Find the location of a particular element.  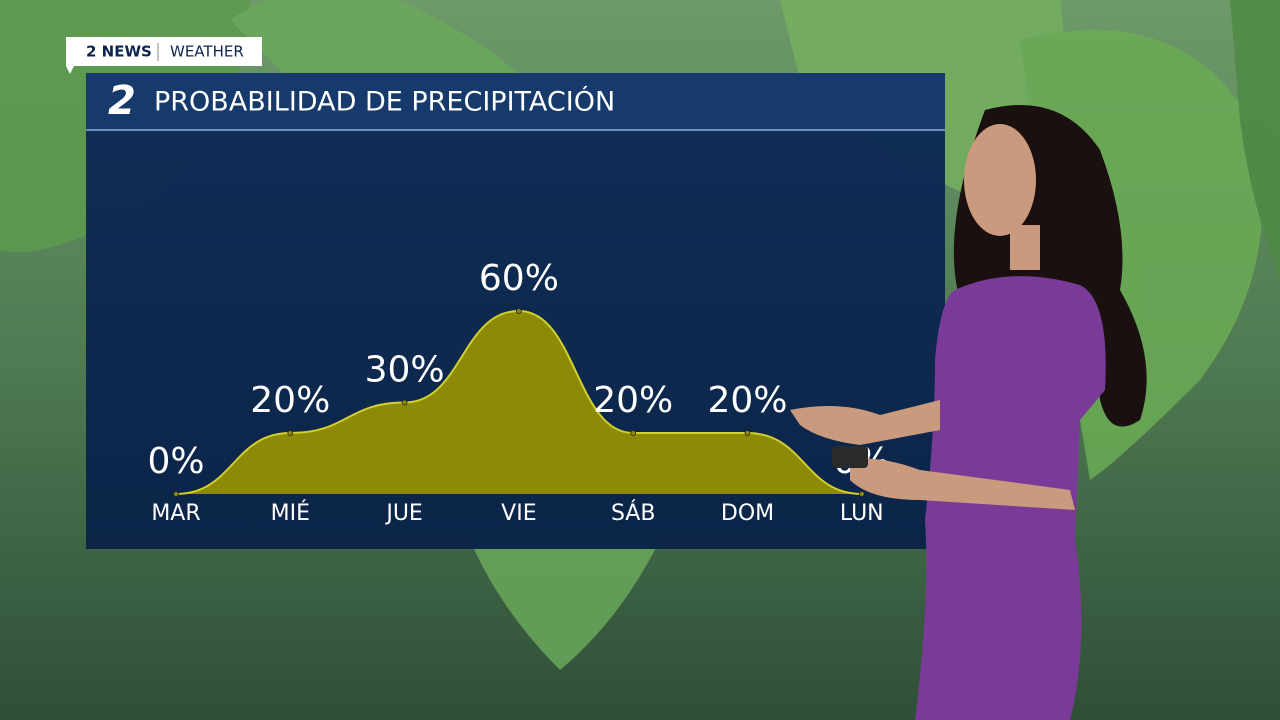

category-label: MIÉ is located at coordinates (290, 513).